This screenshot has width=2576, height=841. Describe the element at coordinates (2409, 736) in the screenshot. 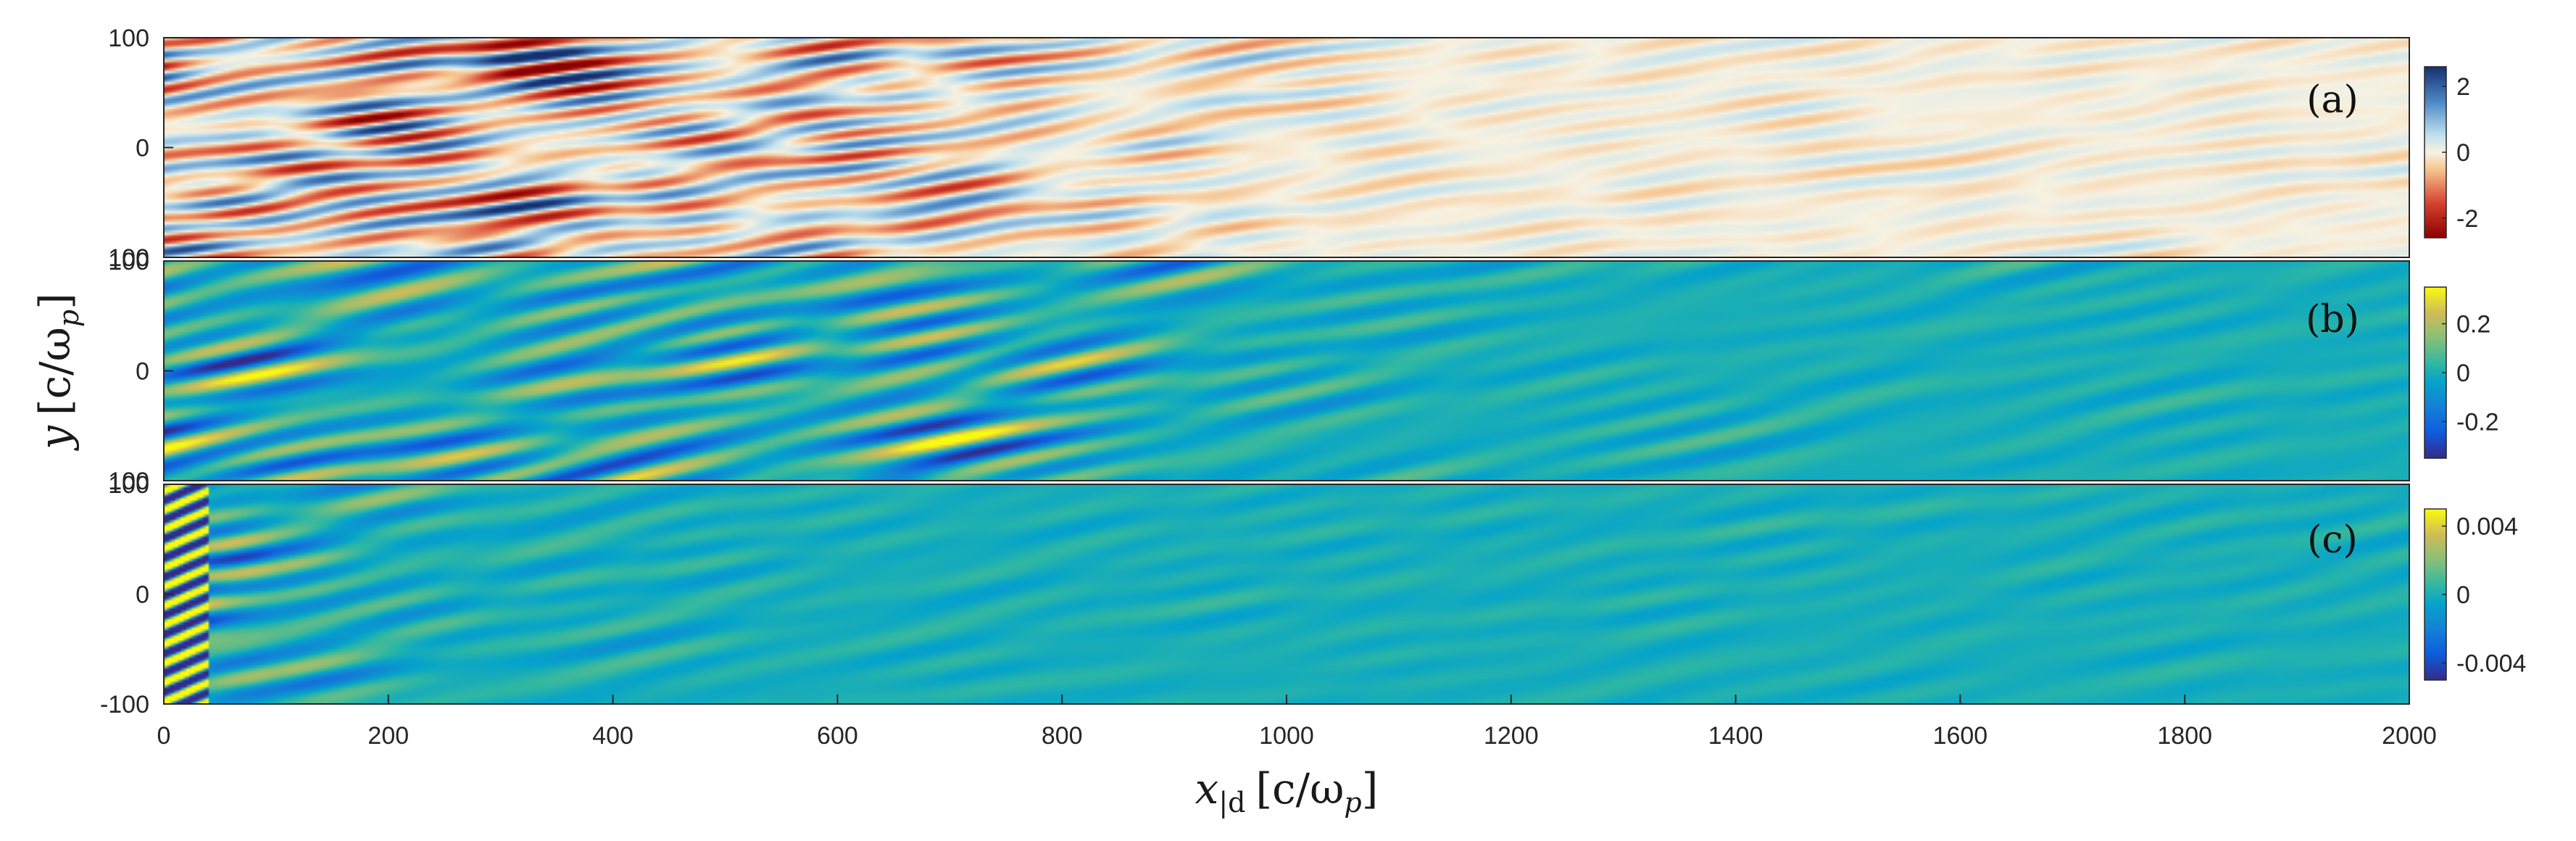

I see `x-tick-label: 2000` at that location.